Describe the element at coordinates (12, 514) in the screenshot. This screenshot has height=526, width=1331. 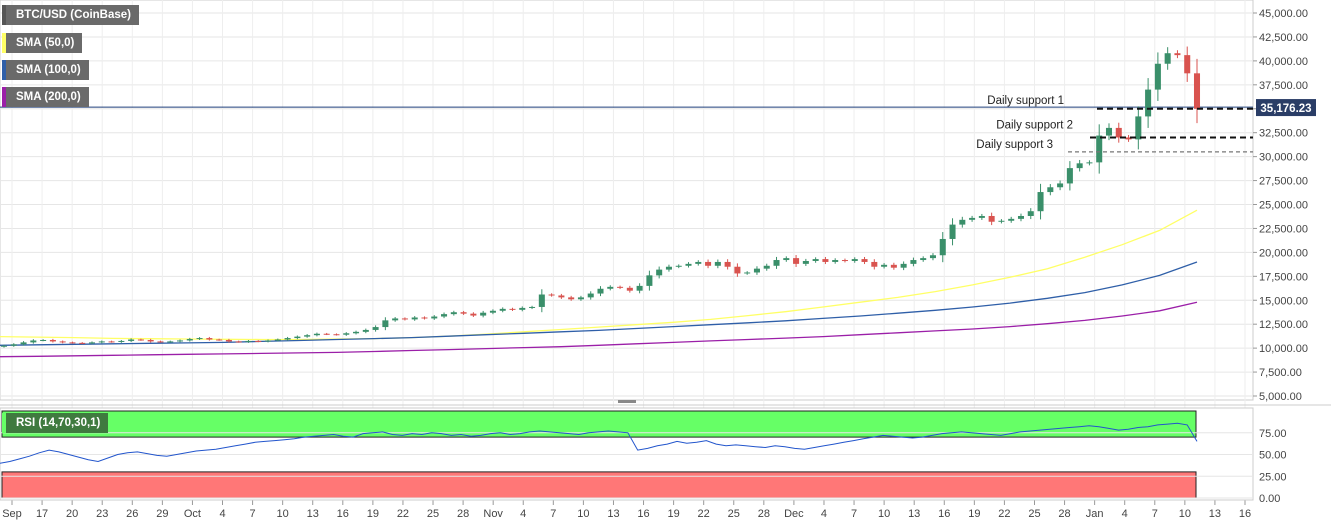
I see `time-tick-label: Sep` at that location.